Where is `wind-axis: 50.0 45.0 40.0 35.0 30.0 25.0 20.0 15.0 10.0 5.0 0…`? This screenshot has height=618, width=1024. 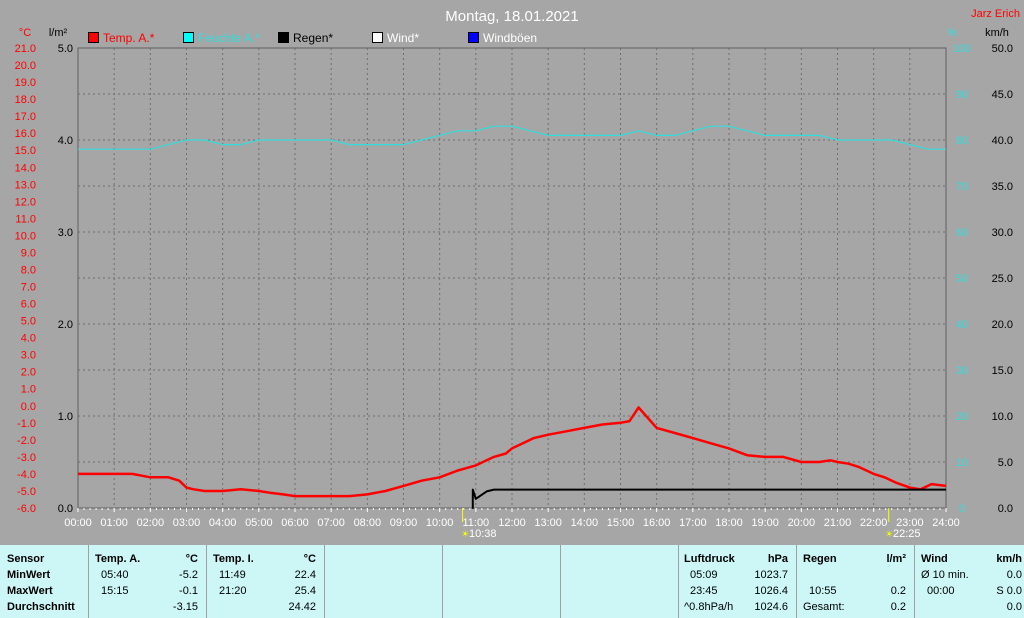 wind-axis: 50.0 45.0 40.0 35.0 30.0 25.0 20.0 15.0 10.0 5.0 0… is located at coordinates (1002, 279).